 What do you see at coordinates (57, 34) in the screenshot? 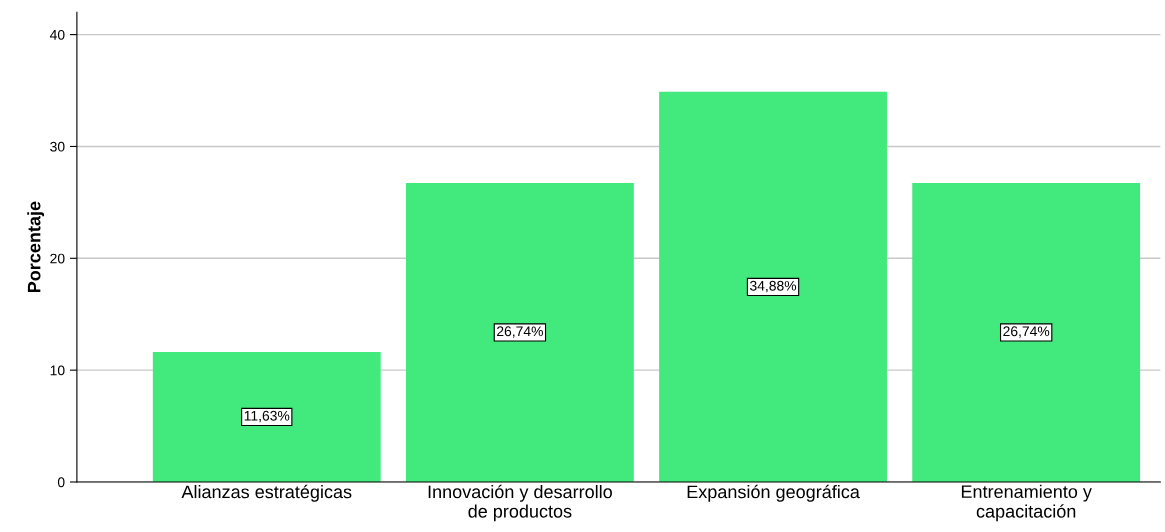
I see `y-tick-label: 40` at bounding box center [57, 34].